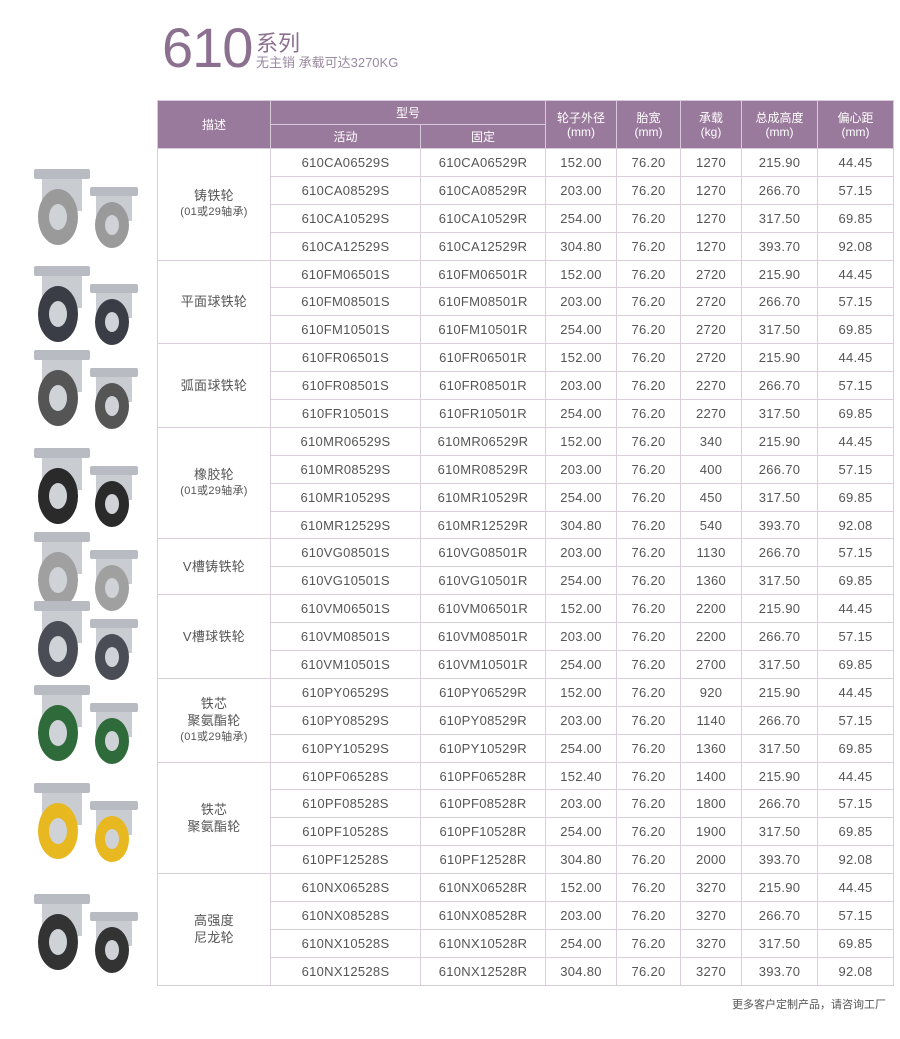 The width and height of the screenshot is (900, 1039). What do you see at coordinates (483, 525) in the screenshot?
I see `rigid-model-cell: 610MR12529R` at bounding box center [483, 525].